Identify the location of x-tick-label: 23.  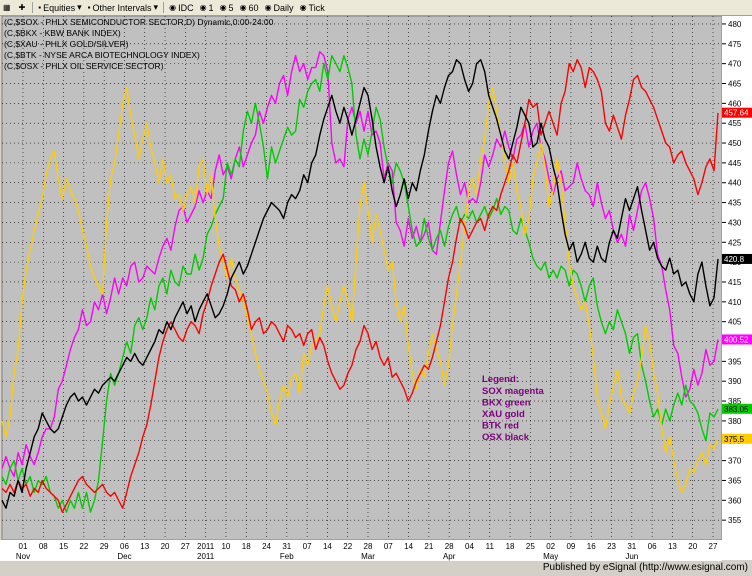
(611, 546).